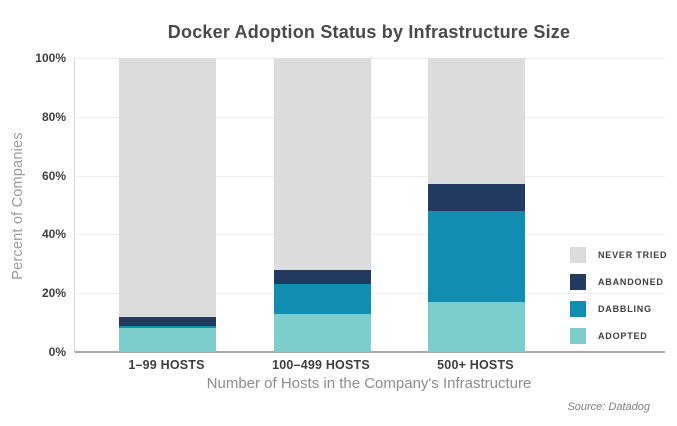 This screenshot has height=426, width=677. I want to click on legend-item-abandoned: ABANDONED, so click(618, 282).